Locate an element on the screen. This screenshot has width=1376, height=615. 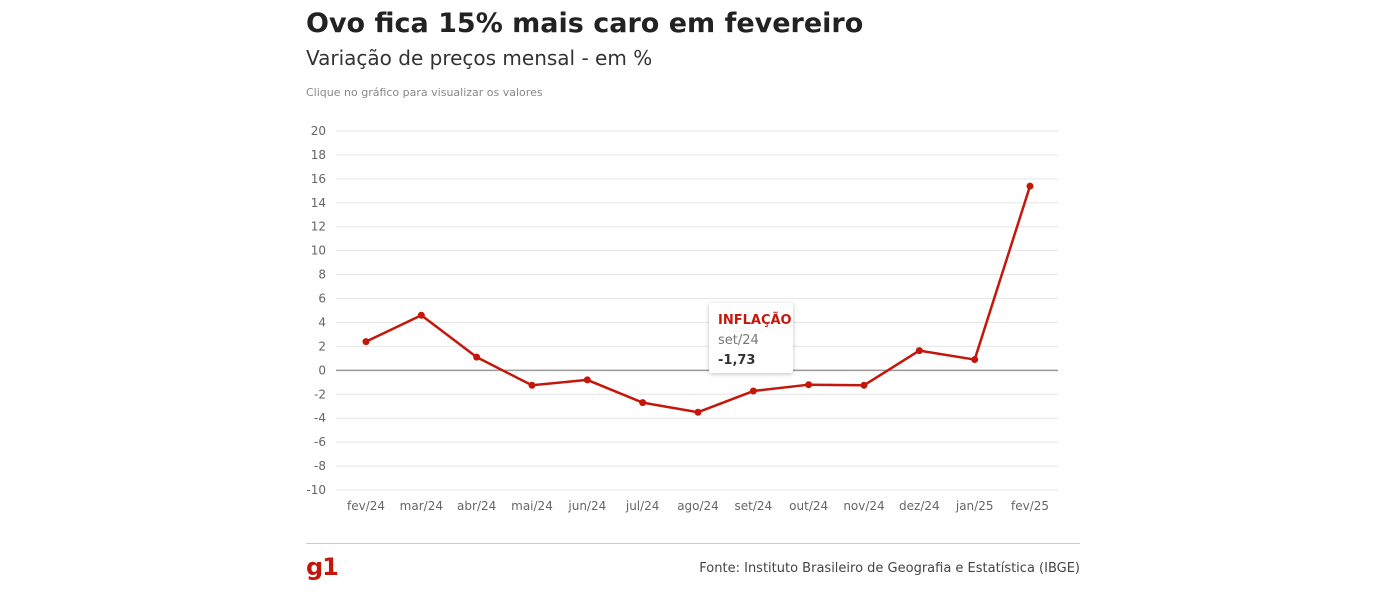
y-tick-label: 2 is located at coordinates (322, 346).